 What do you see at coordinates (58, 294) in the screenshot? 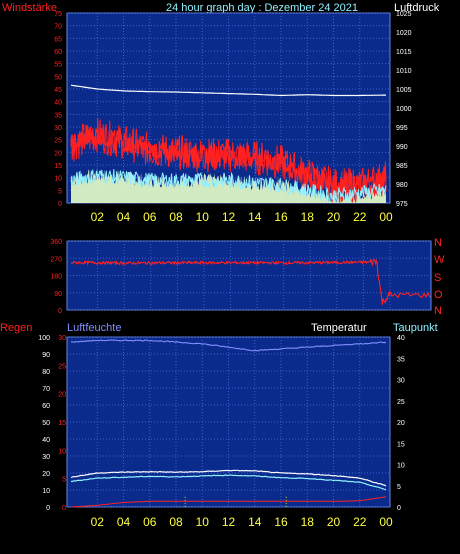
I see `direction-tick-label: 90` at bounding box center [58, 294].